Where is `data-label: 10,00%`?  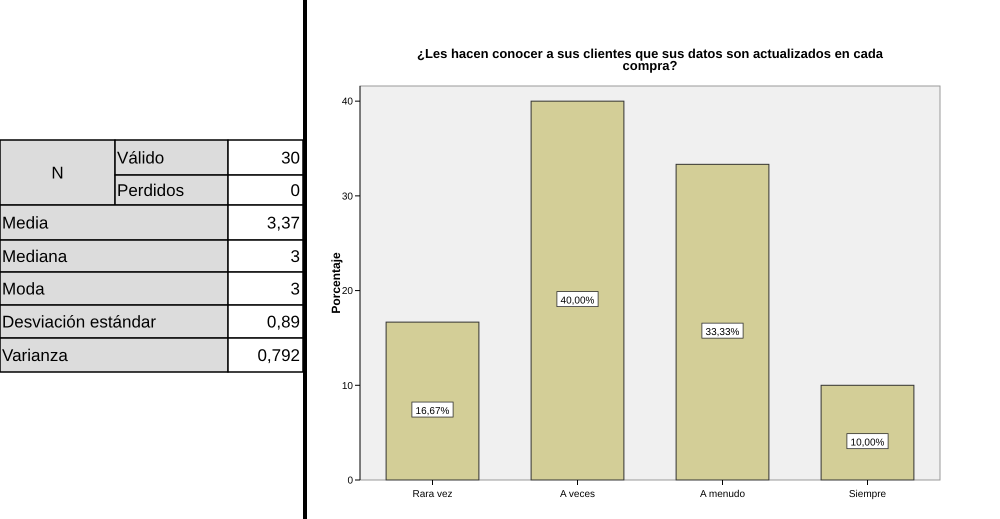
data-label: 10,00% is located at coordinates (867, 443).